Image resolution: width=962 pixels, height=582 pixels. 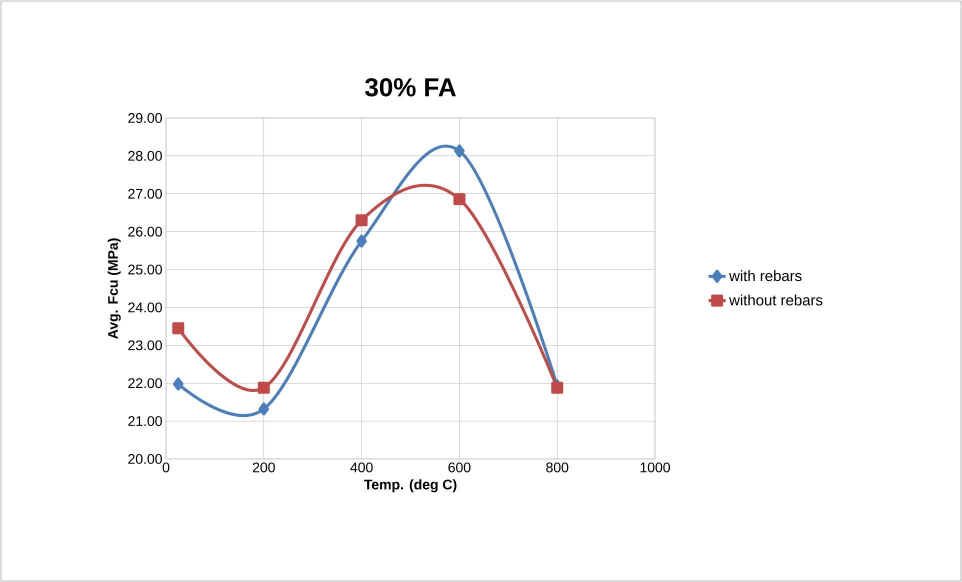 What do you see at coordinates (557, 467) in the screenshot?
I see `x-tick-label: 800` at bounding box center [557, 467].